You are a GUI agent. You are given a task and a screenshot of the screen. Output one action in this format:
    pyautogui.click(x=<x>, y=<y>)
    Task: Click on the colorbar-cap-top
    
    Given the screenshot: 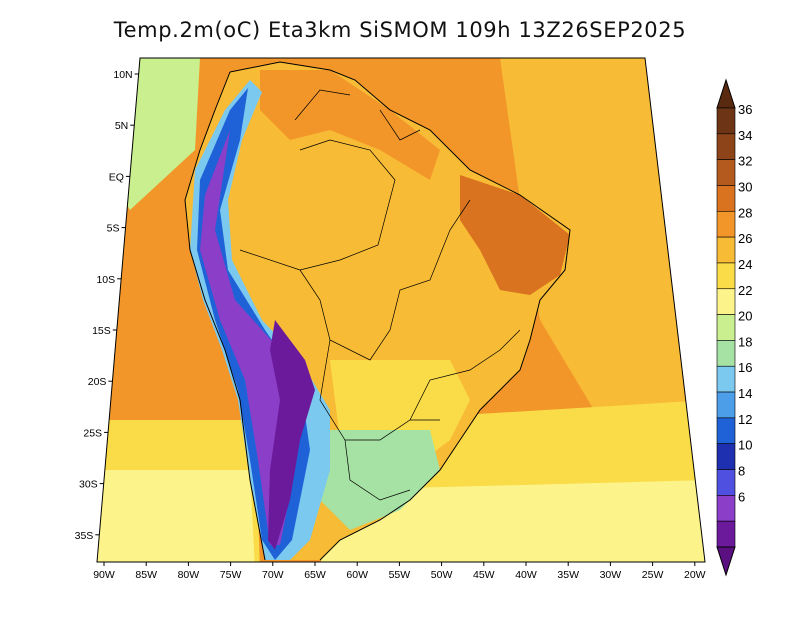 What is the action you would take?
    pyautogui.click(x=726, y=93)
    